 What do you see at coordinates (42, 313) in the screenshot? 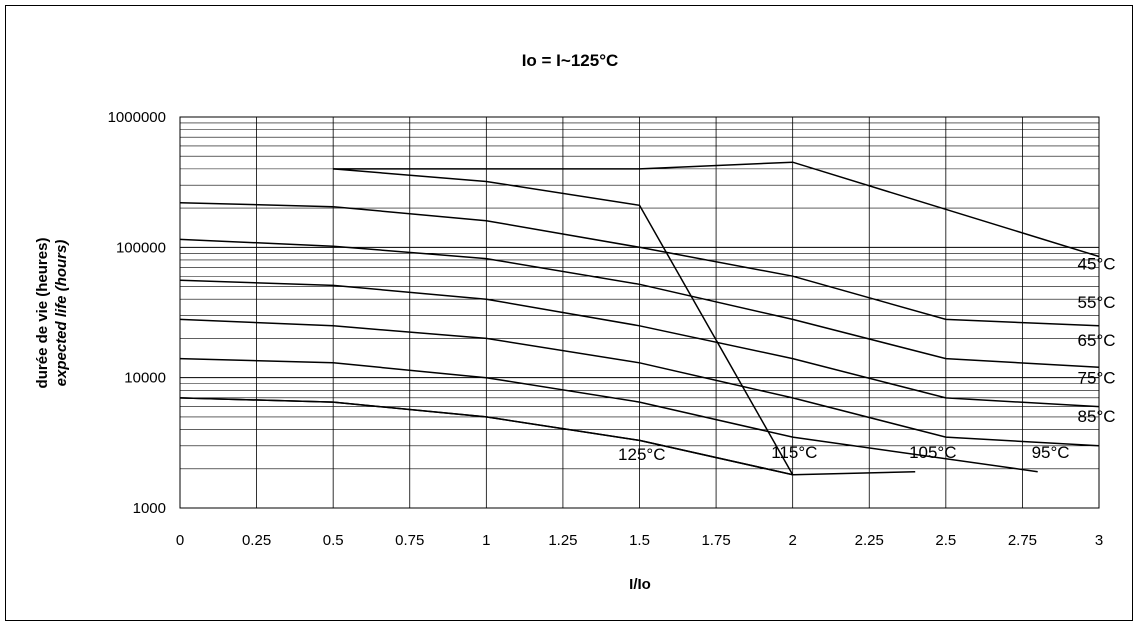
I see `y-axis-label-line1: durée de vie (heures)` at bounding box center [42, 313].